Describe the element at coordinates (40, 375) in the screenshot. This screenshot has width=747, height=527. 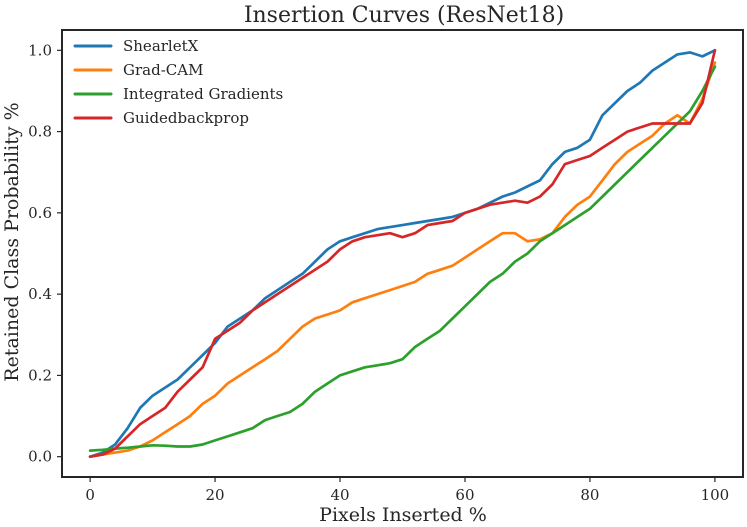
I see `y-tick-label: 0.2` at that location.